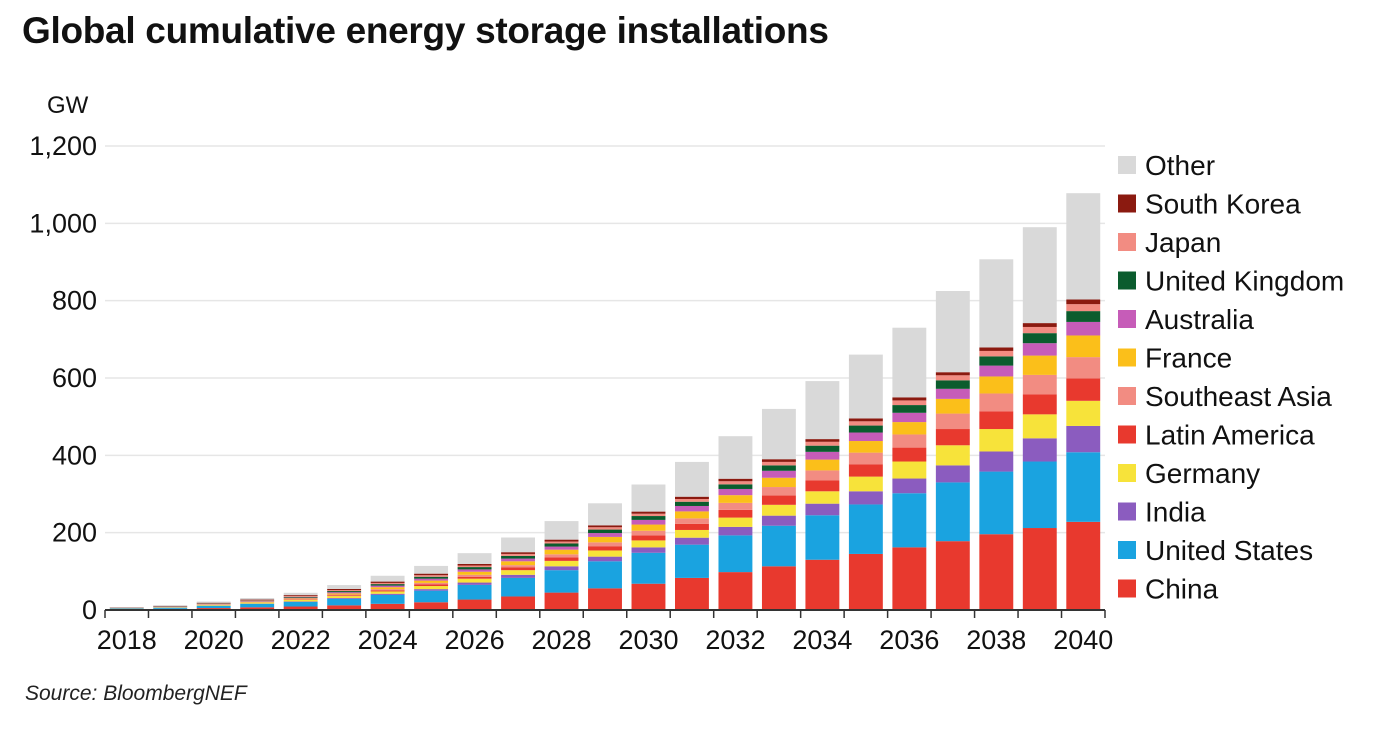 The image size is (1394, 732). Describe the element at coordinates (735, 640) in the screenshot. I see `x-tick-label: 2032` at that location.